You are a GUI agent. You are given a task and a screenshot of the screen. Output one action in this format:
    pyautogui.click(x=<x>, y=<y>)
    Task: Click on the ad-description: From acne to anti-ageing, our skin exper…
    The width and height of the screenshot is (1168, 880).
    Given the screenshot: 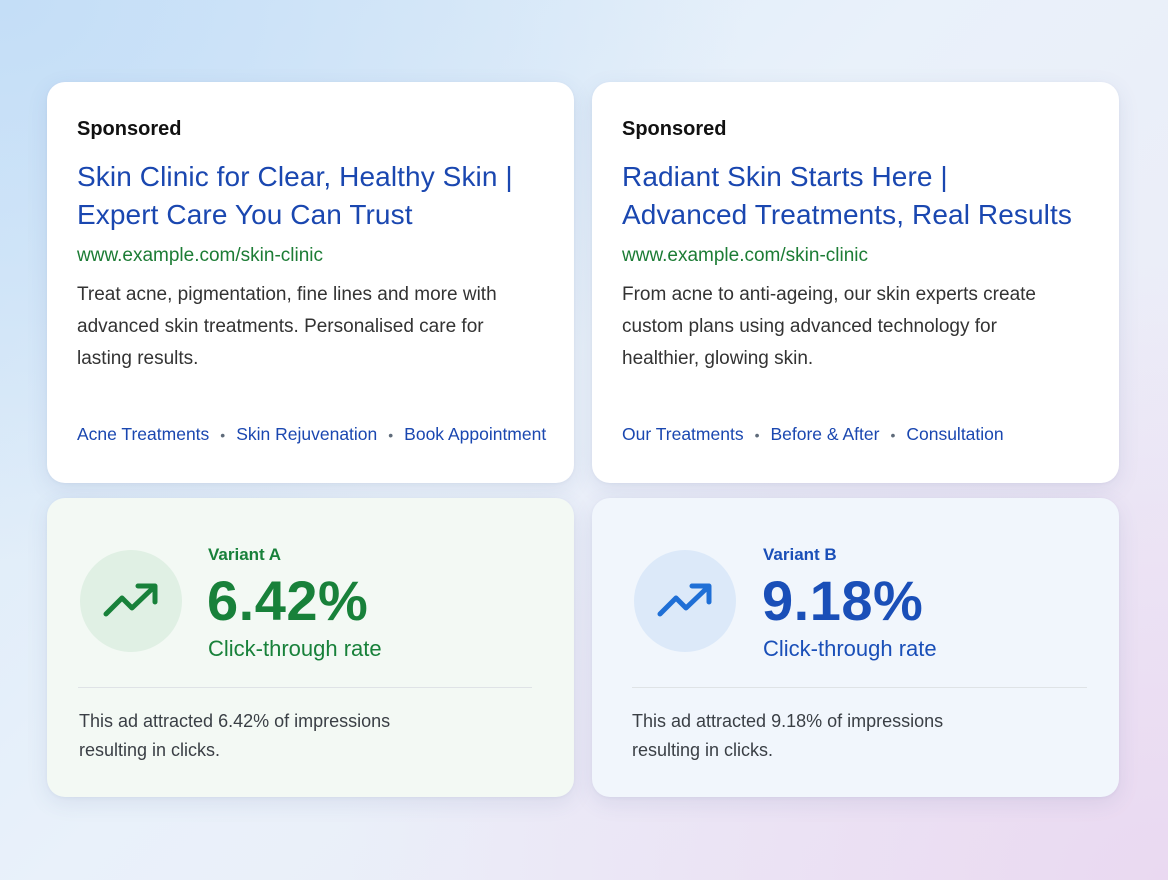 What is the action you would take?
    pyautogui.click(x=829, y=326)
    